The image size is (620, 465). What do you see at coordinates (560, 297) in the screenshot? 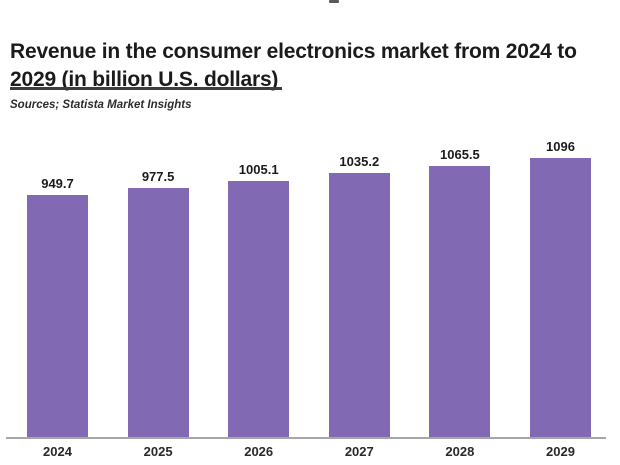
I see `bar-2029` at bounding box center [560, 297].